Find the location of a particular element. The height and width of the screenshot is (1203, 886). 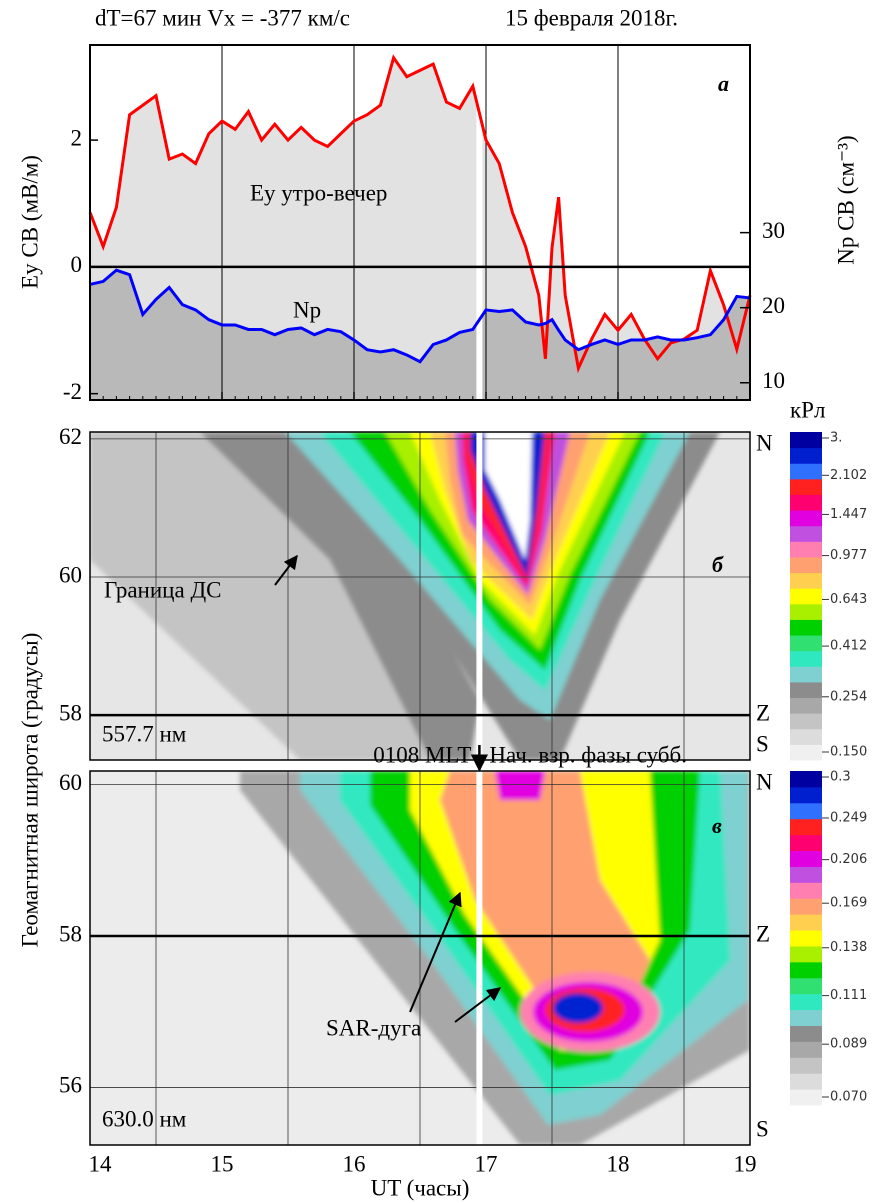

colorbar-tick-label: 1.447 is located at coordinates (848, 514).